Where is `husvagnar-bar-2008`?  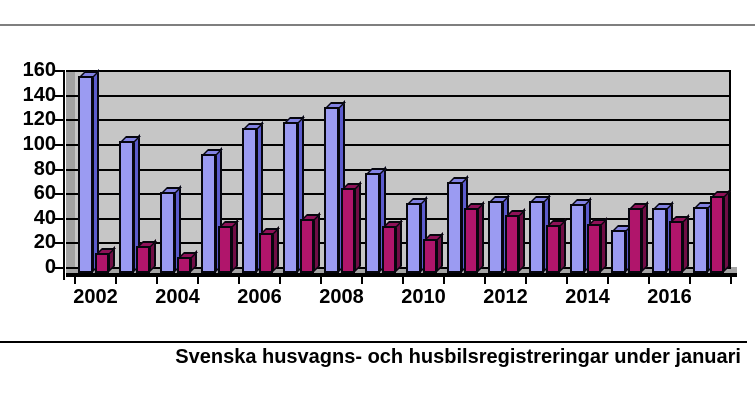 husvagnar-bar-2008 is located at coordinates (331, 190).